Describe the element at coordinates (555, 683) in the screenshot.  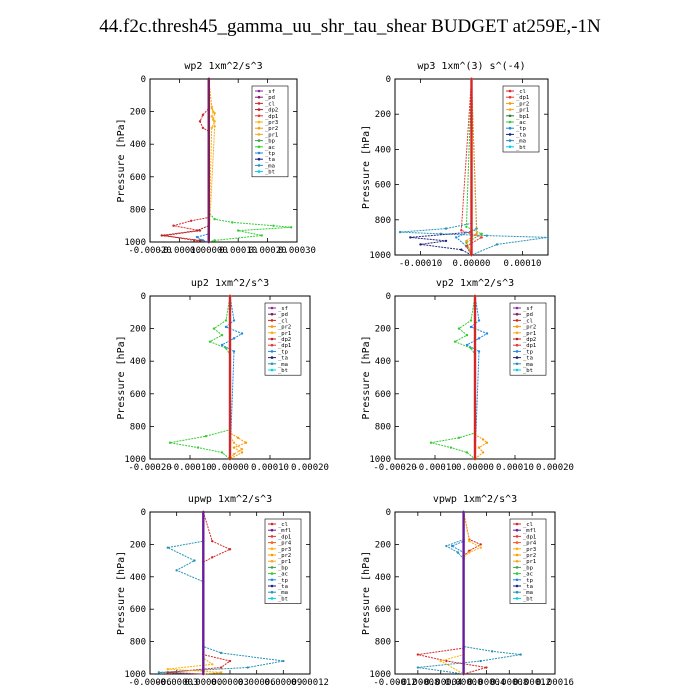
I see `x-tick-label: 0.00016` at that location.